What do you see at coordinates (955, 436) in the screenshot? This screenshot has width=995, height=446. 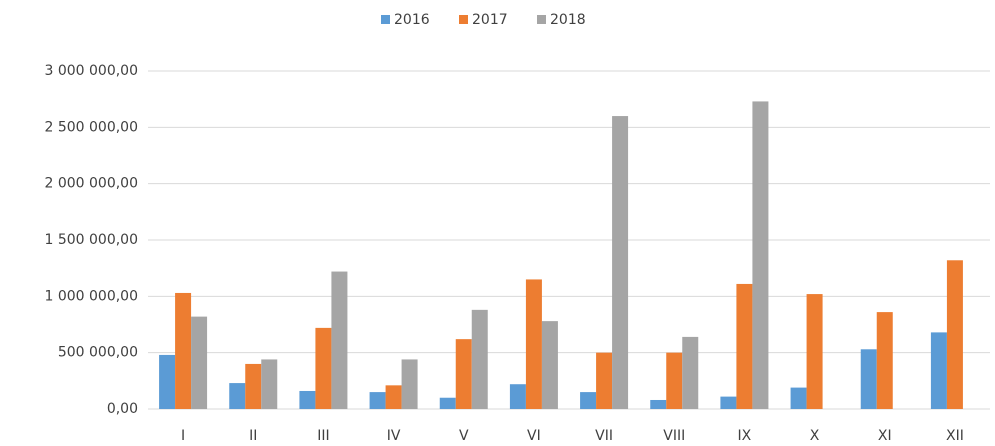 I see `x-tick-label: XII` at bounding box center [955, 436].